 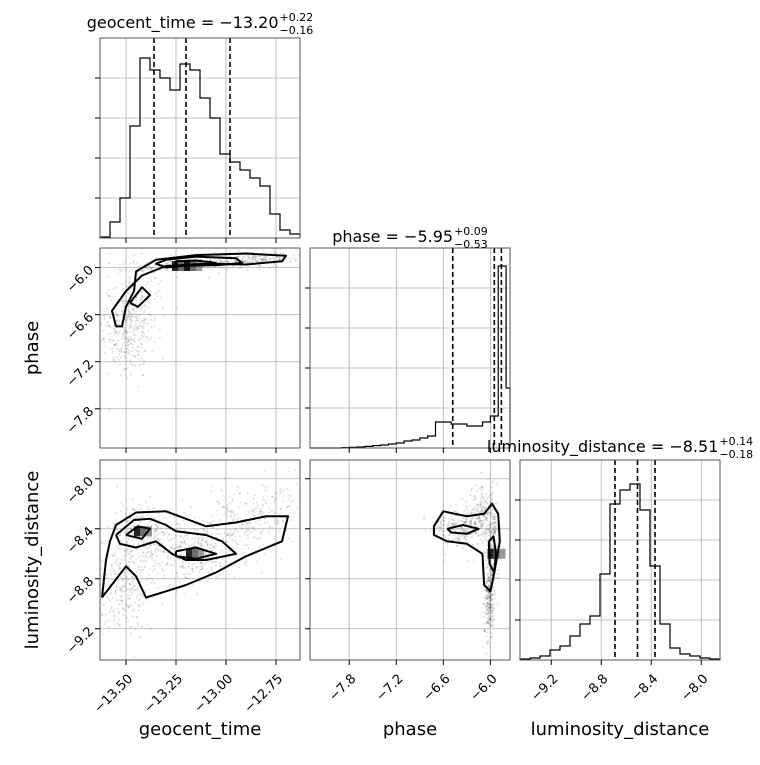 I want to click on title-lower-error: −0.16, so click(x=297, y=30).